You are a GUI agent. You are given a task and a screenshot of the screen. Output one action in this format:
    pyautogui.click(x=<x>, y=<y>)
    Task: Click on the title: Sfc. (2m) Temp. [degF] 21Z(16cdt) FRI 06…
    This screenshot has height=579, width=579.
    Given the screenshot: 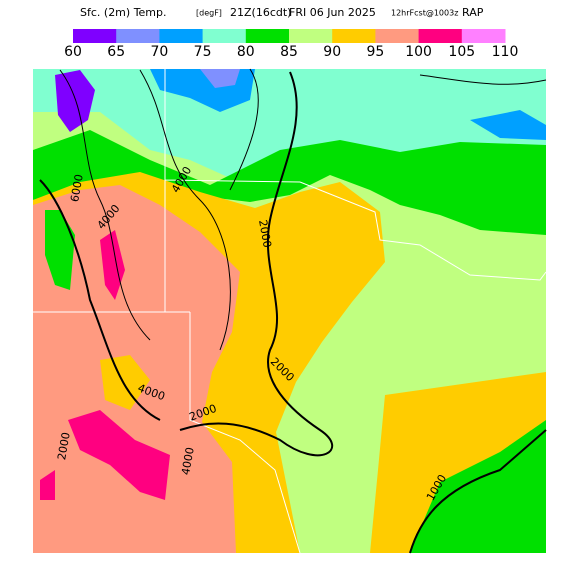 What is the action you would take?
    pyautogui.click(x=282, y=12)
    